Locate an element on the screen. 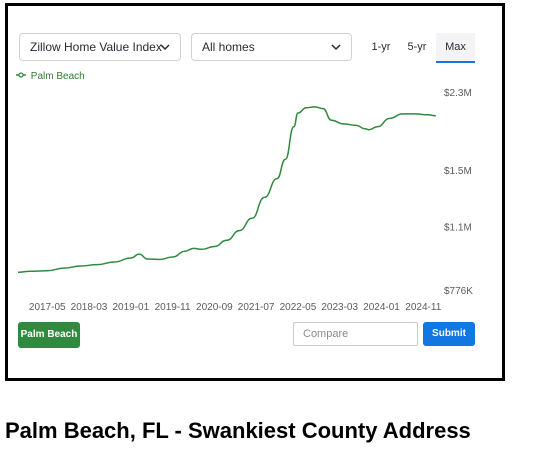 This screenshot has height=454, width=542. x-tick-label: 2017-05 is located at coordinates (47, 307).